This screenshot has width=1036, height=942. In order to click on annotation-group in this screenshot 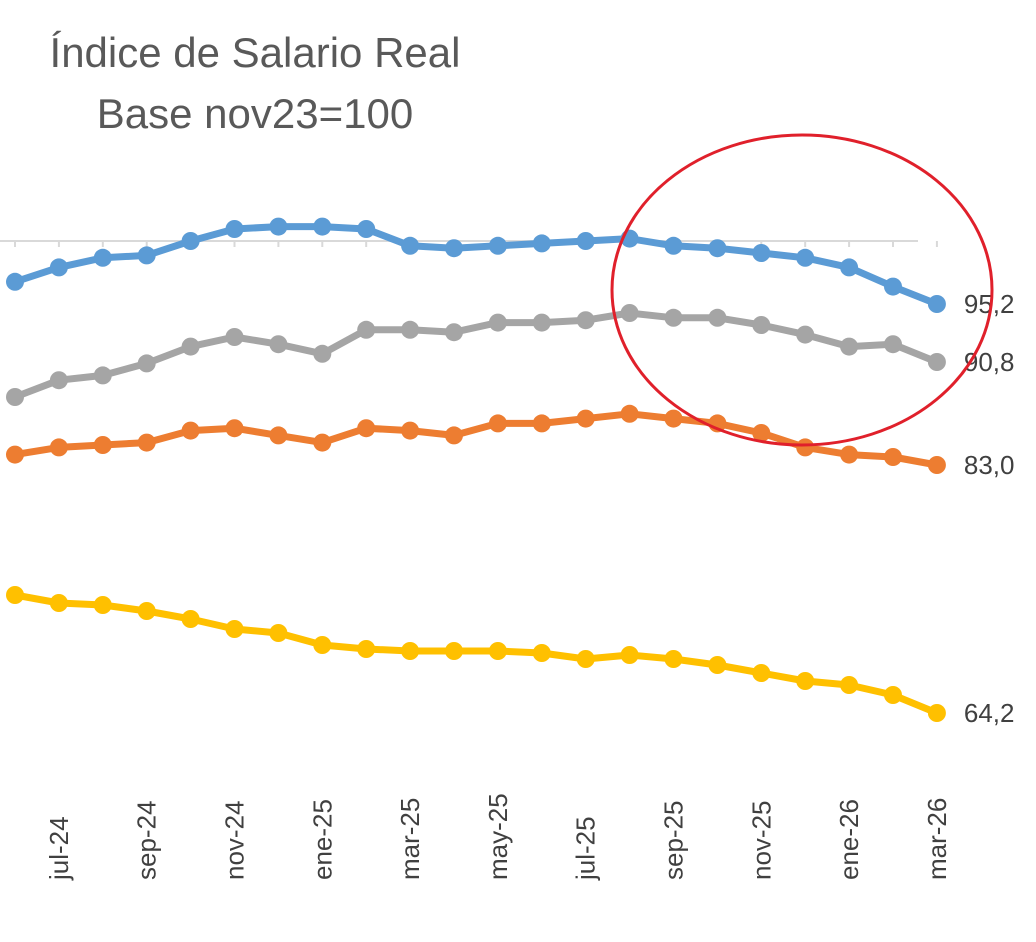, I will do `click(802, 290)`.